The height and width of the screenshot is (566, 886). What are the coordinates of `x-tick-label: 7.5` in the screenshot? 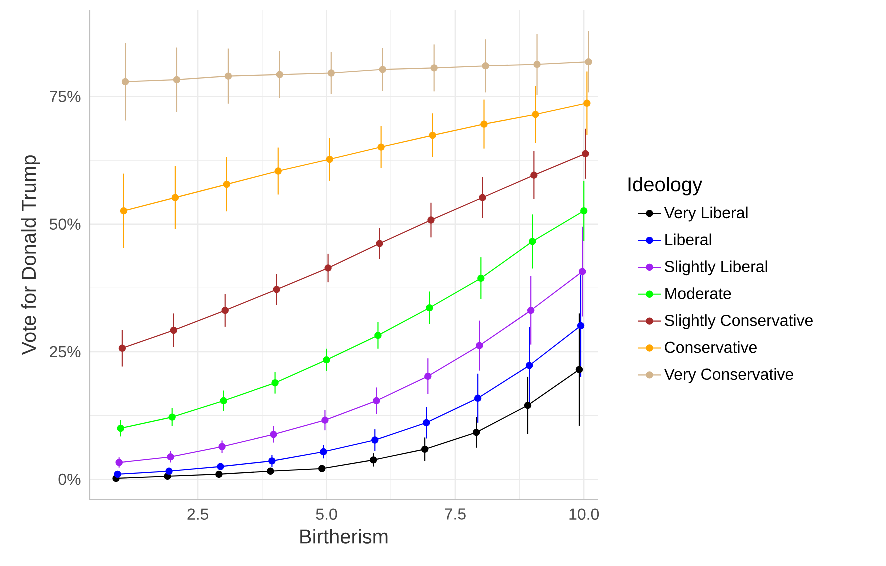 It's located at (455, 514).